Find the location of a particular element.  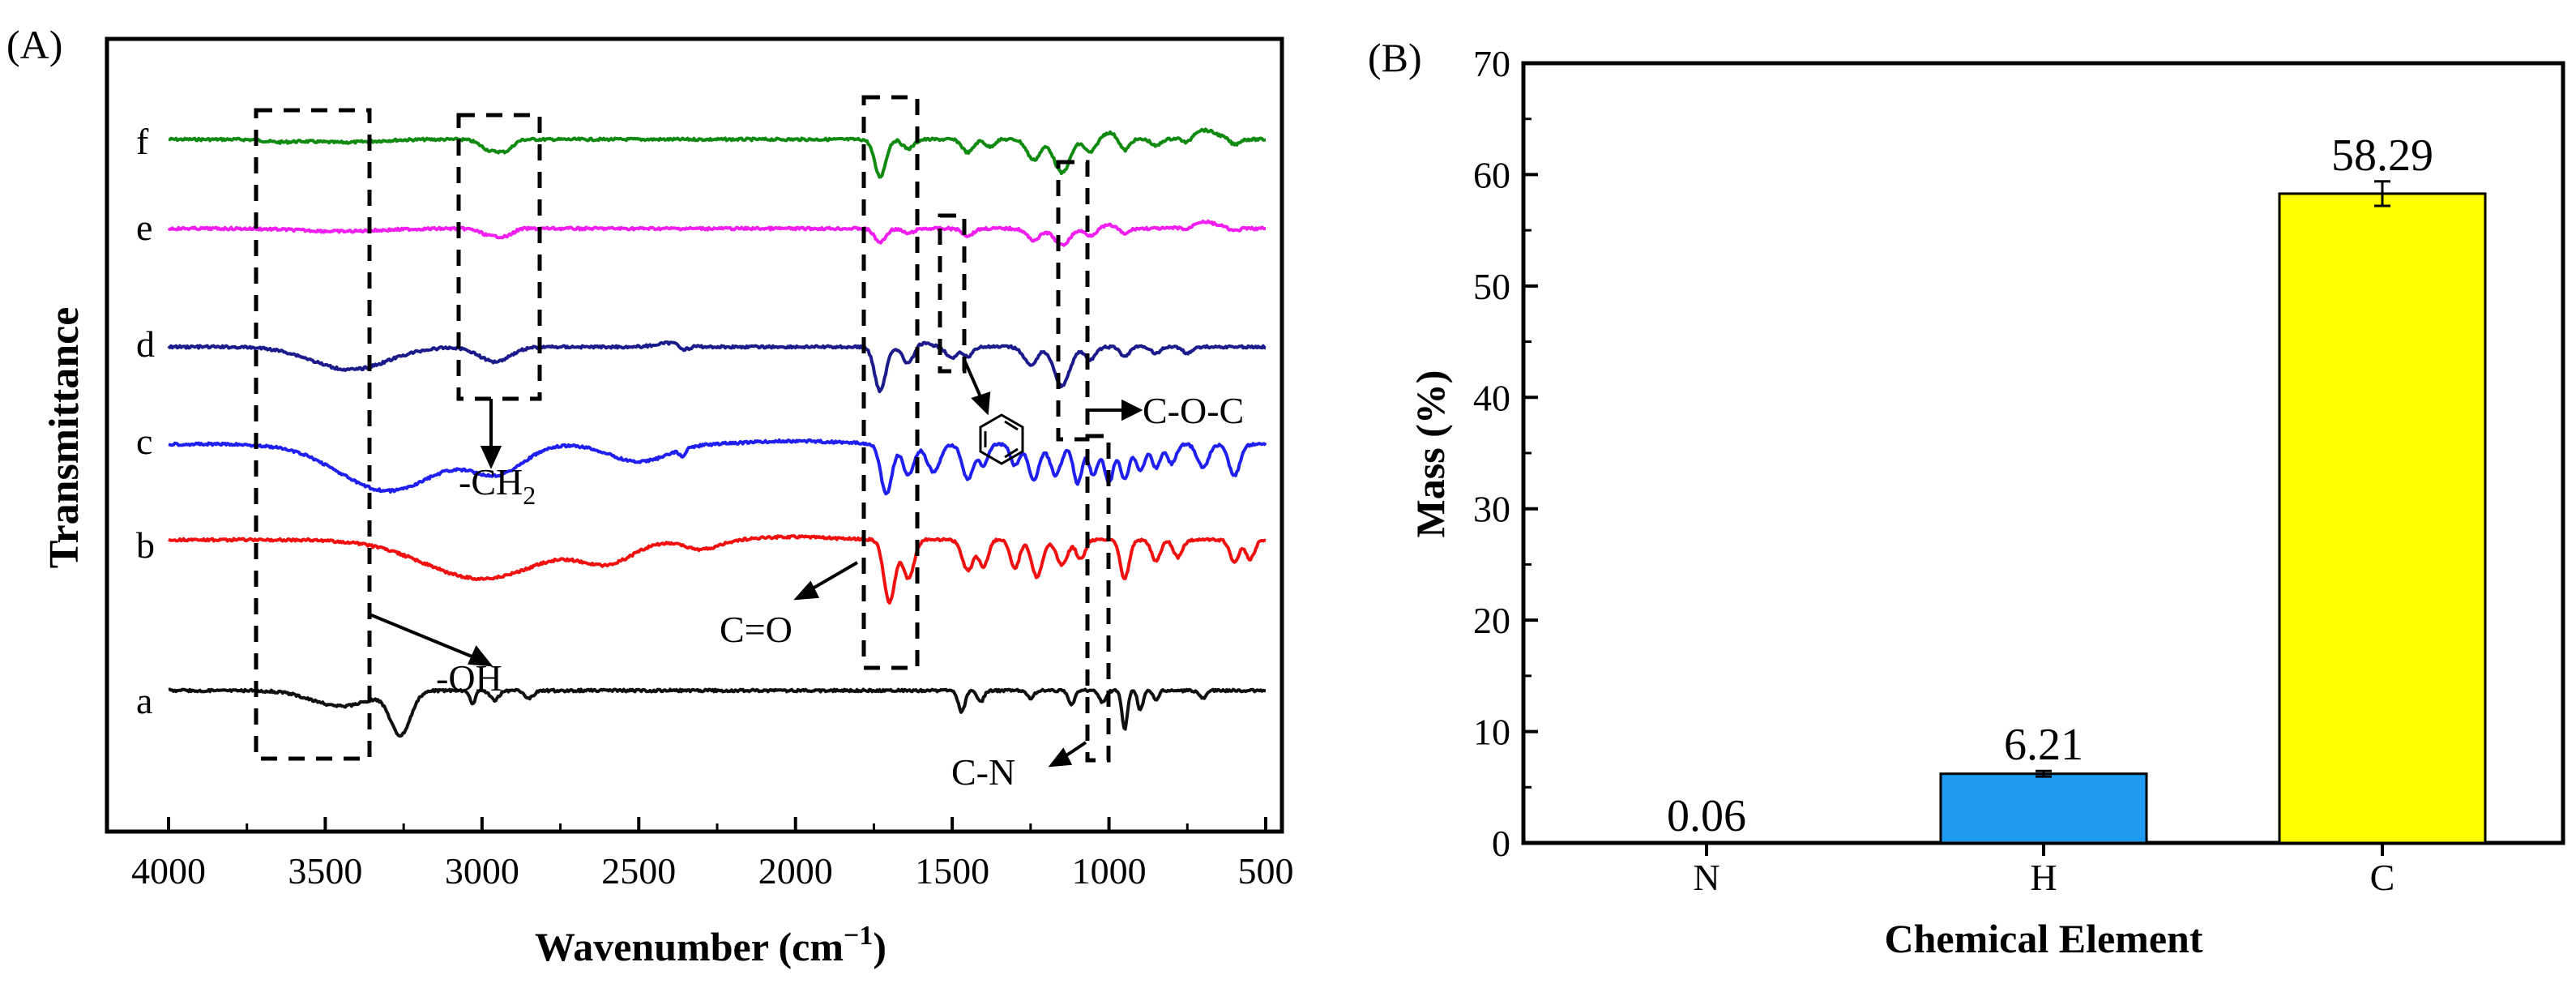

label-cn: C-N is located at coordinates (983, 772).